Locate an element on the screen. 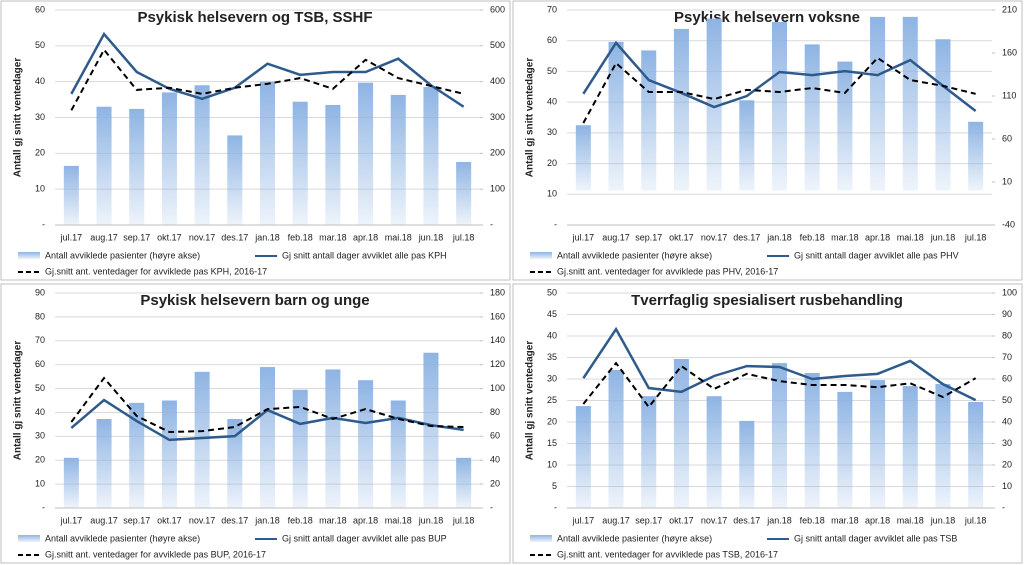 This screenshot has height=565, width=1024. y-tick-label: 80 is located at coordinates (40, 316).